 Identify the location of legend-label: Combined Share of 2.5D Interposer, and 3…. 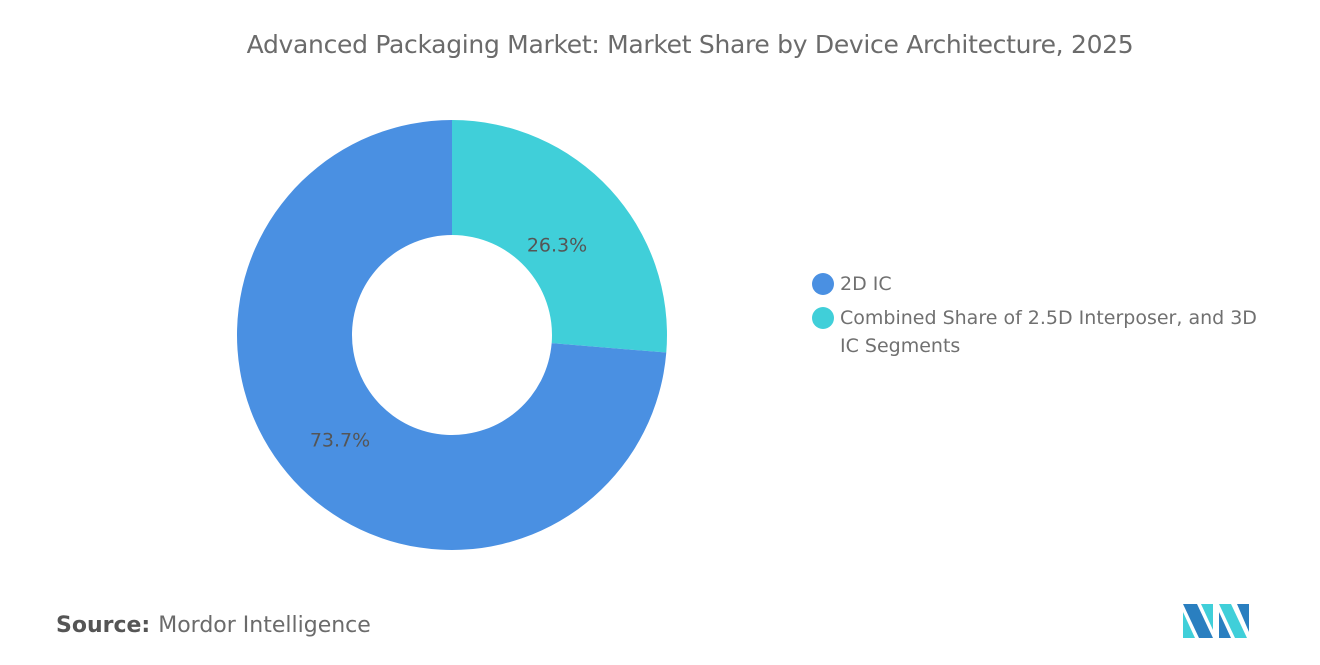
(1048, 332).